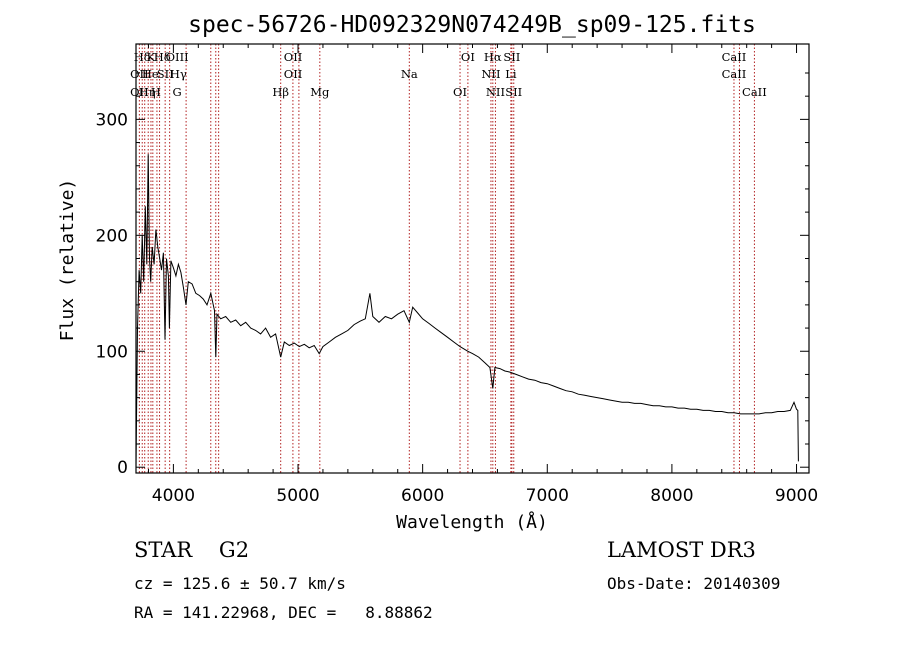 The height and width of the screenshot is (649, 900). Describe the element at coordinates (493, 57) in the screenshot. I see `marker-label-6: Hα` at that location.